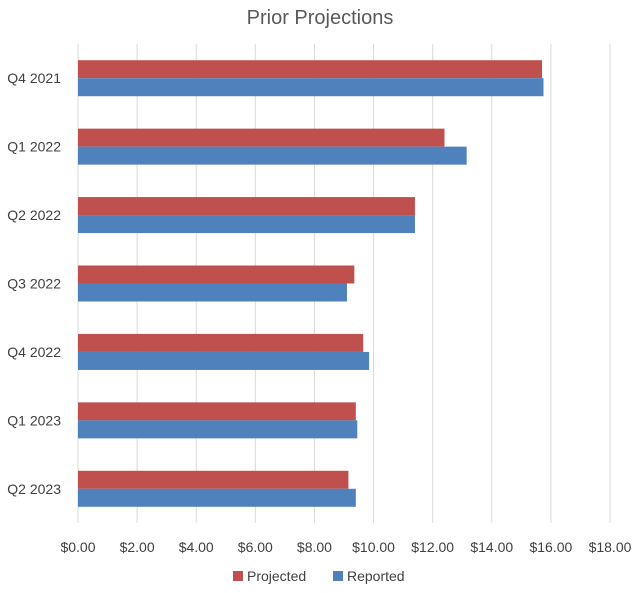  What do you see at coordinates (246, 206) in the screenshot?
I see `bar-projected-q2-2022` at bounding box center [246, 206].